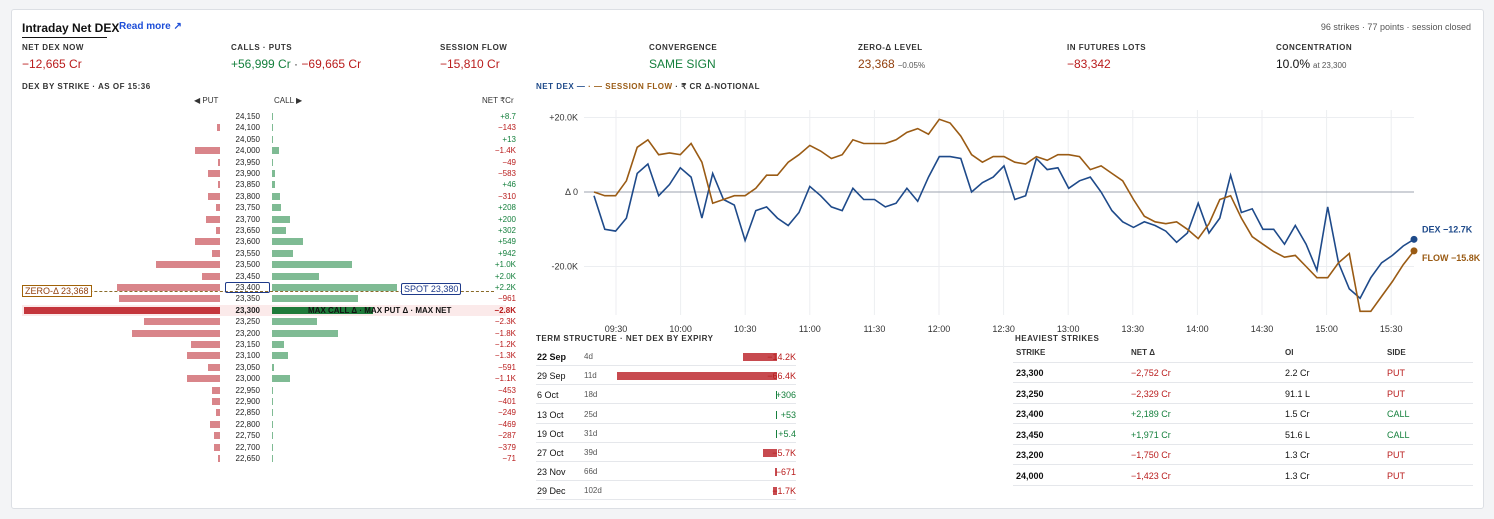 This screenshot has width=1494, height=519. Describe the element at coordinates (296, 64) in the screenshot. I see `metric-value: +56,999 Cr · −69,665 Cr` at that location.